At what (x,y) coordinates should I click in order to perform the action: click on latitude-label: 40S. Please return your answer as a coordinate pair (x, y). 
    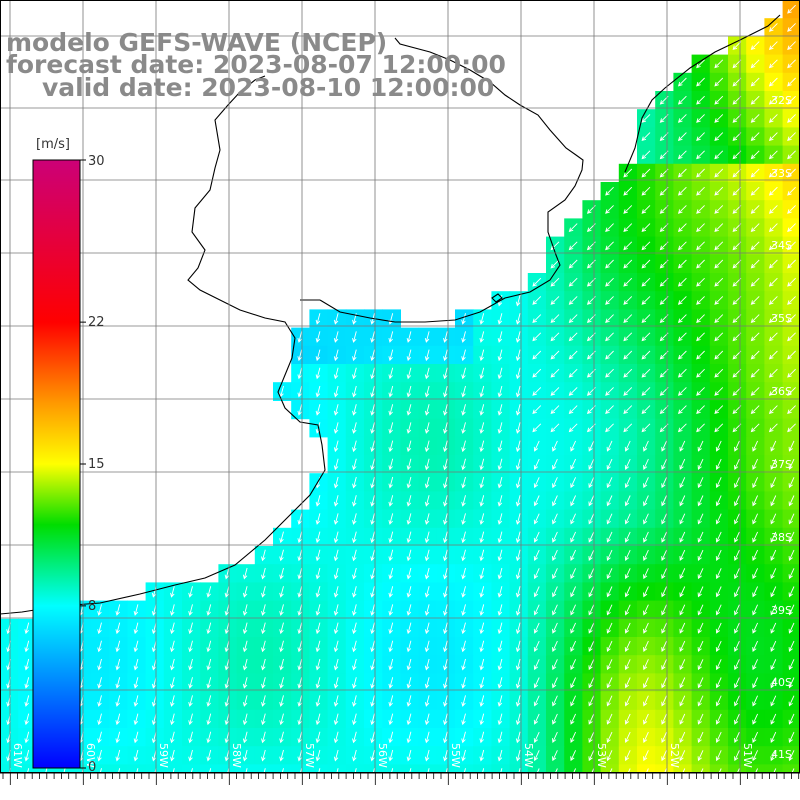
    Looking at the image, I should click on (781, 682).